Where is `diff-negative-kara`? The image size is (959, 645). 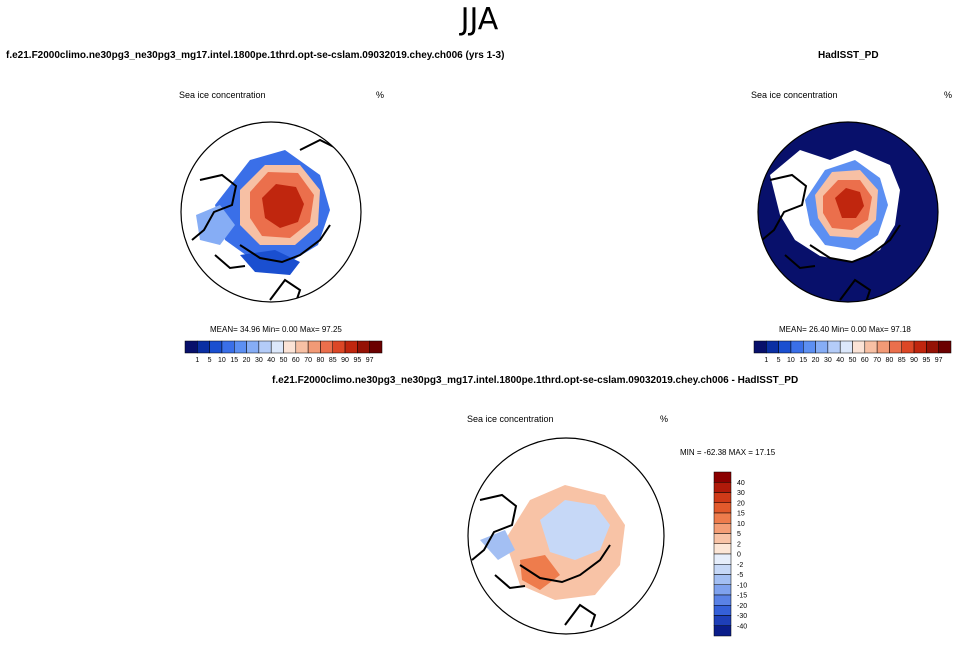 diff-negative-kara is located at coordinates (497, 545).